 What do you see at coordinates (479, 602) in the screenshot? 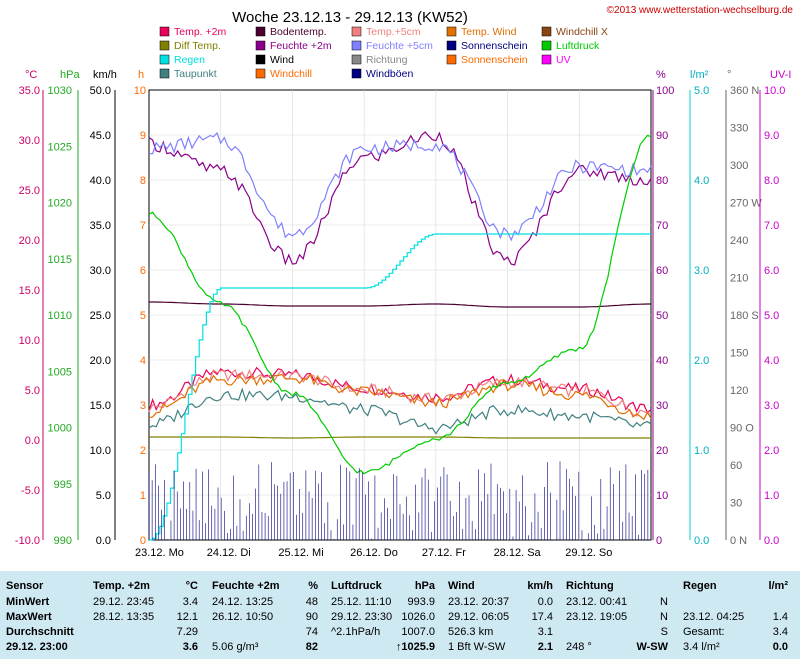
I see `summary-cell: 23.12. 20:37` at bounding box center [479, 602].